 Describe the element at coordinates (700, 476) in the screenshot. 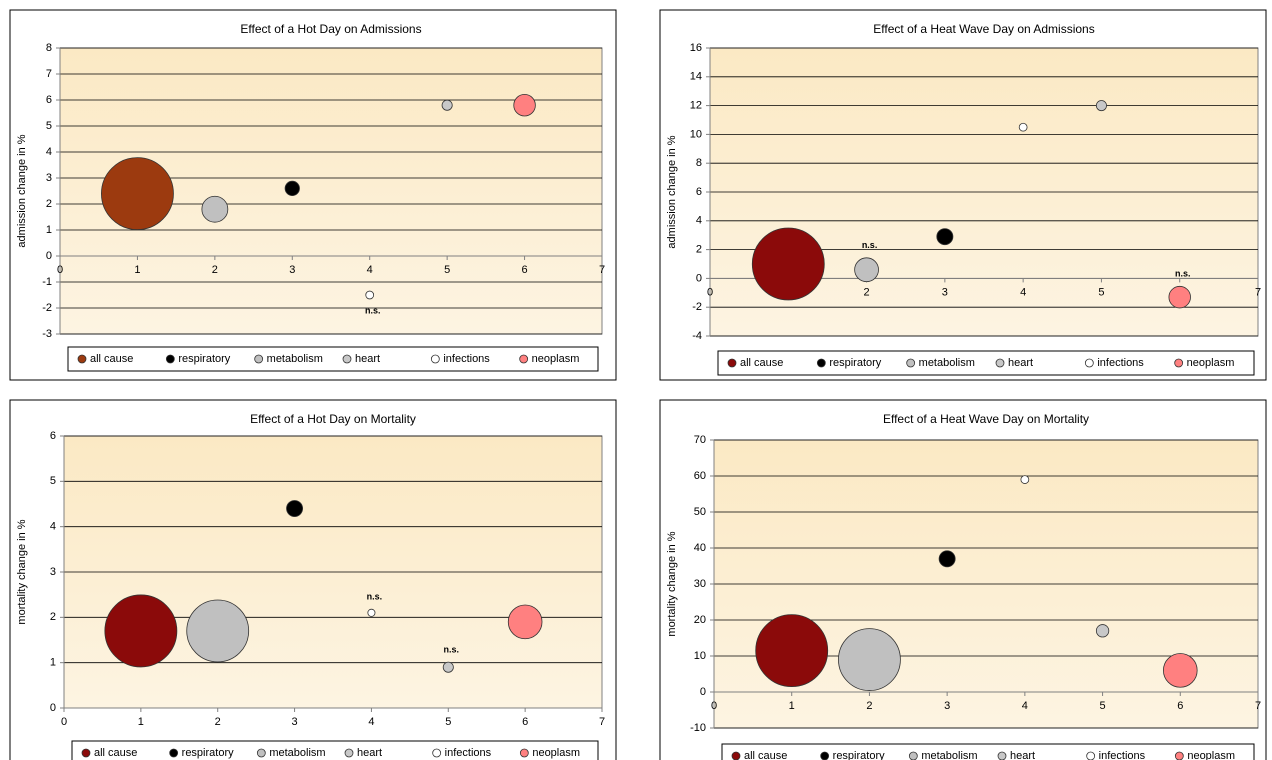

I see `y-tick-label: 60` at that location.